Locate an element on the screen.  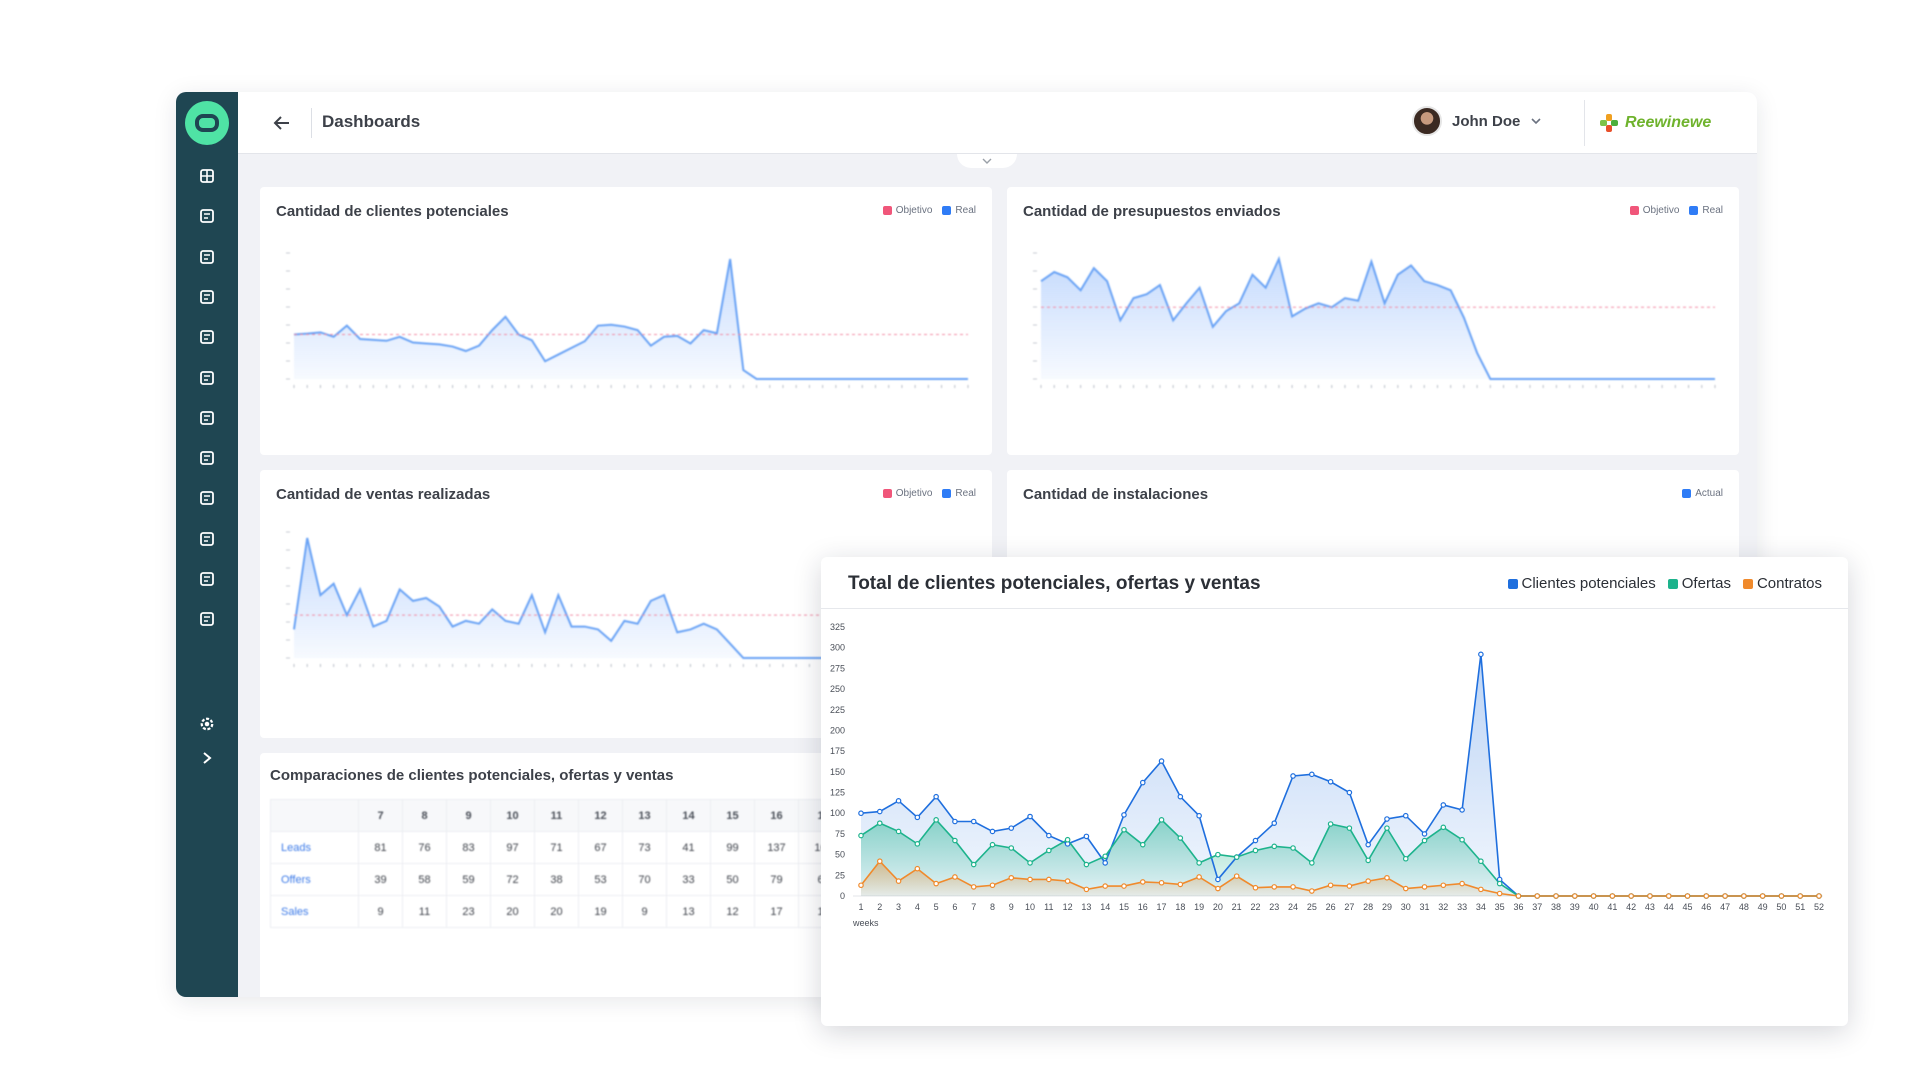
calendar-leads-icon is located at coordinates (207, 216).